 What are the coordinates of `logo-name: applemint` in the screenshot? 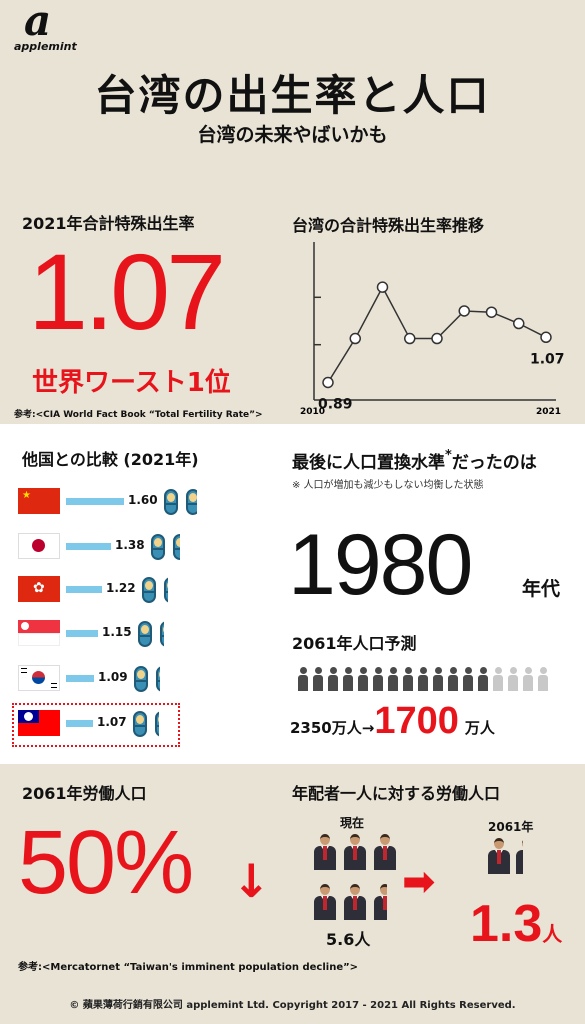 It's located at (45, 46).